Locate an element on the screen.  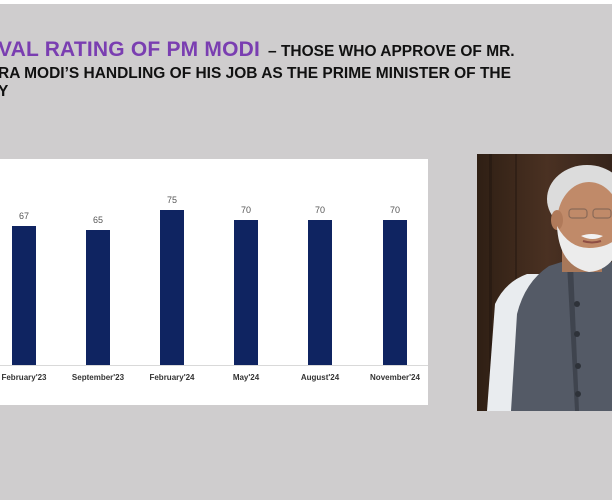
category-label: February'24 is located at coordinates (172, 377).